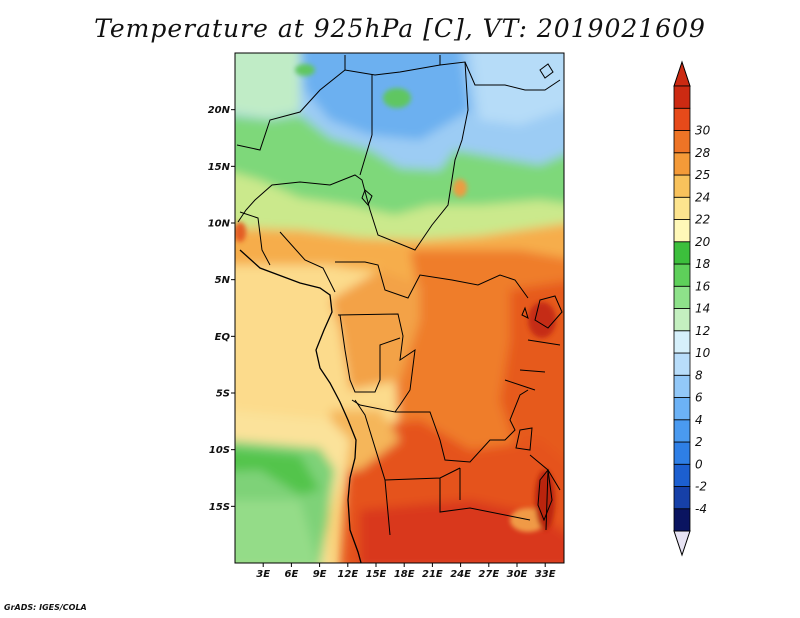  I want to click on lon-tick-label: 6E, so click(292, 574).